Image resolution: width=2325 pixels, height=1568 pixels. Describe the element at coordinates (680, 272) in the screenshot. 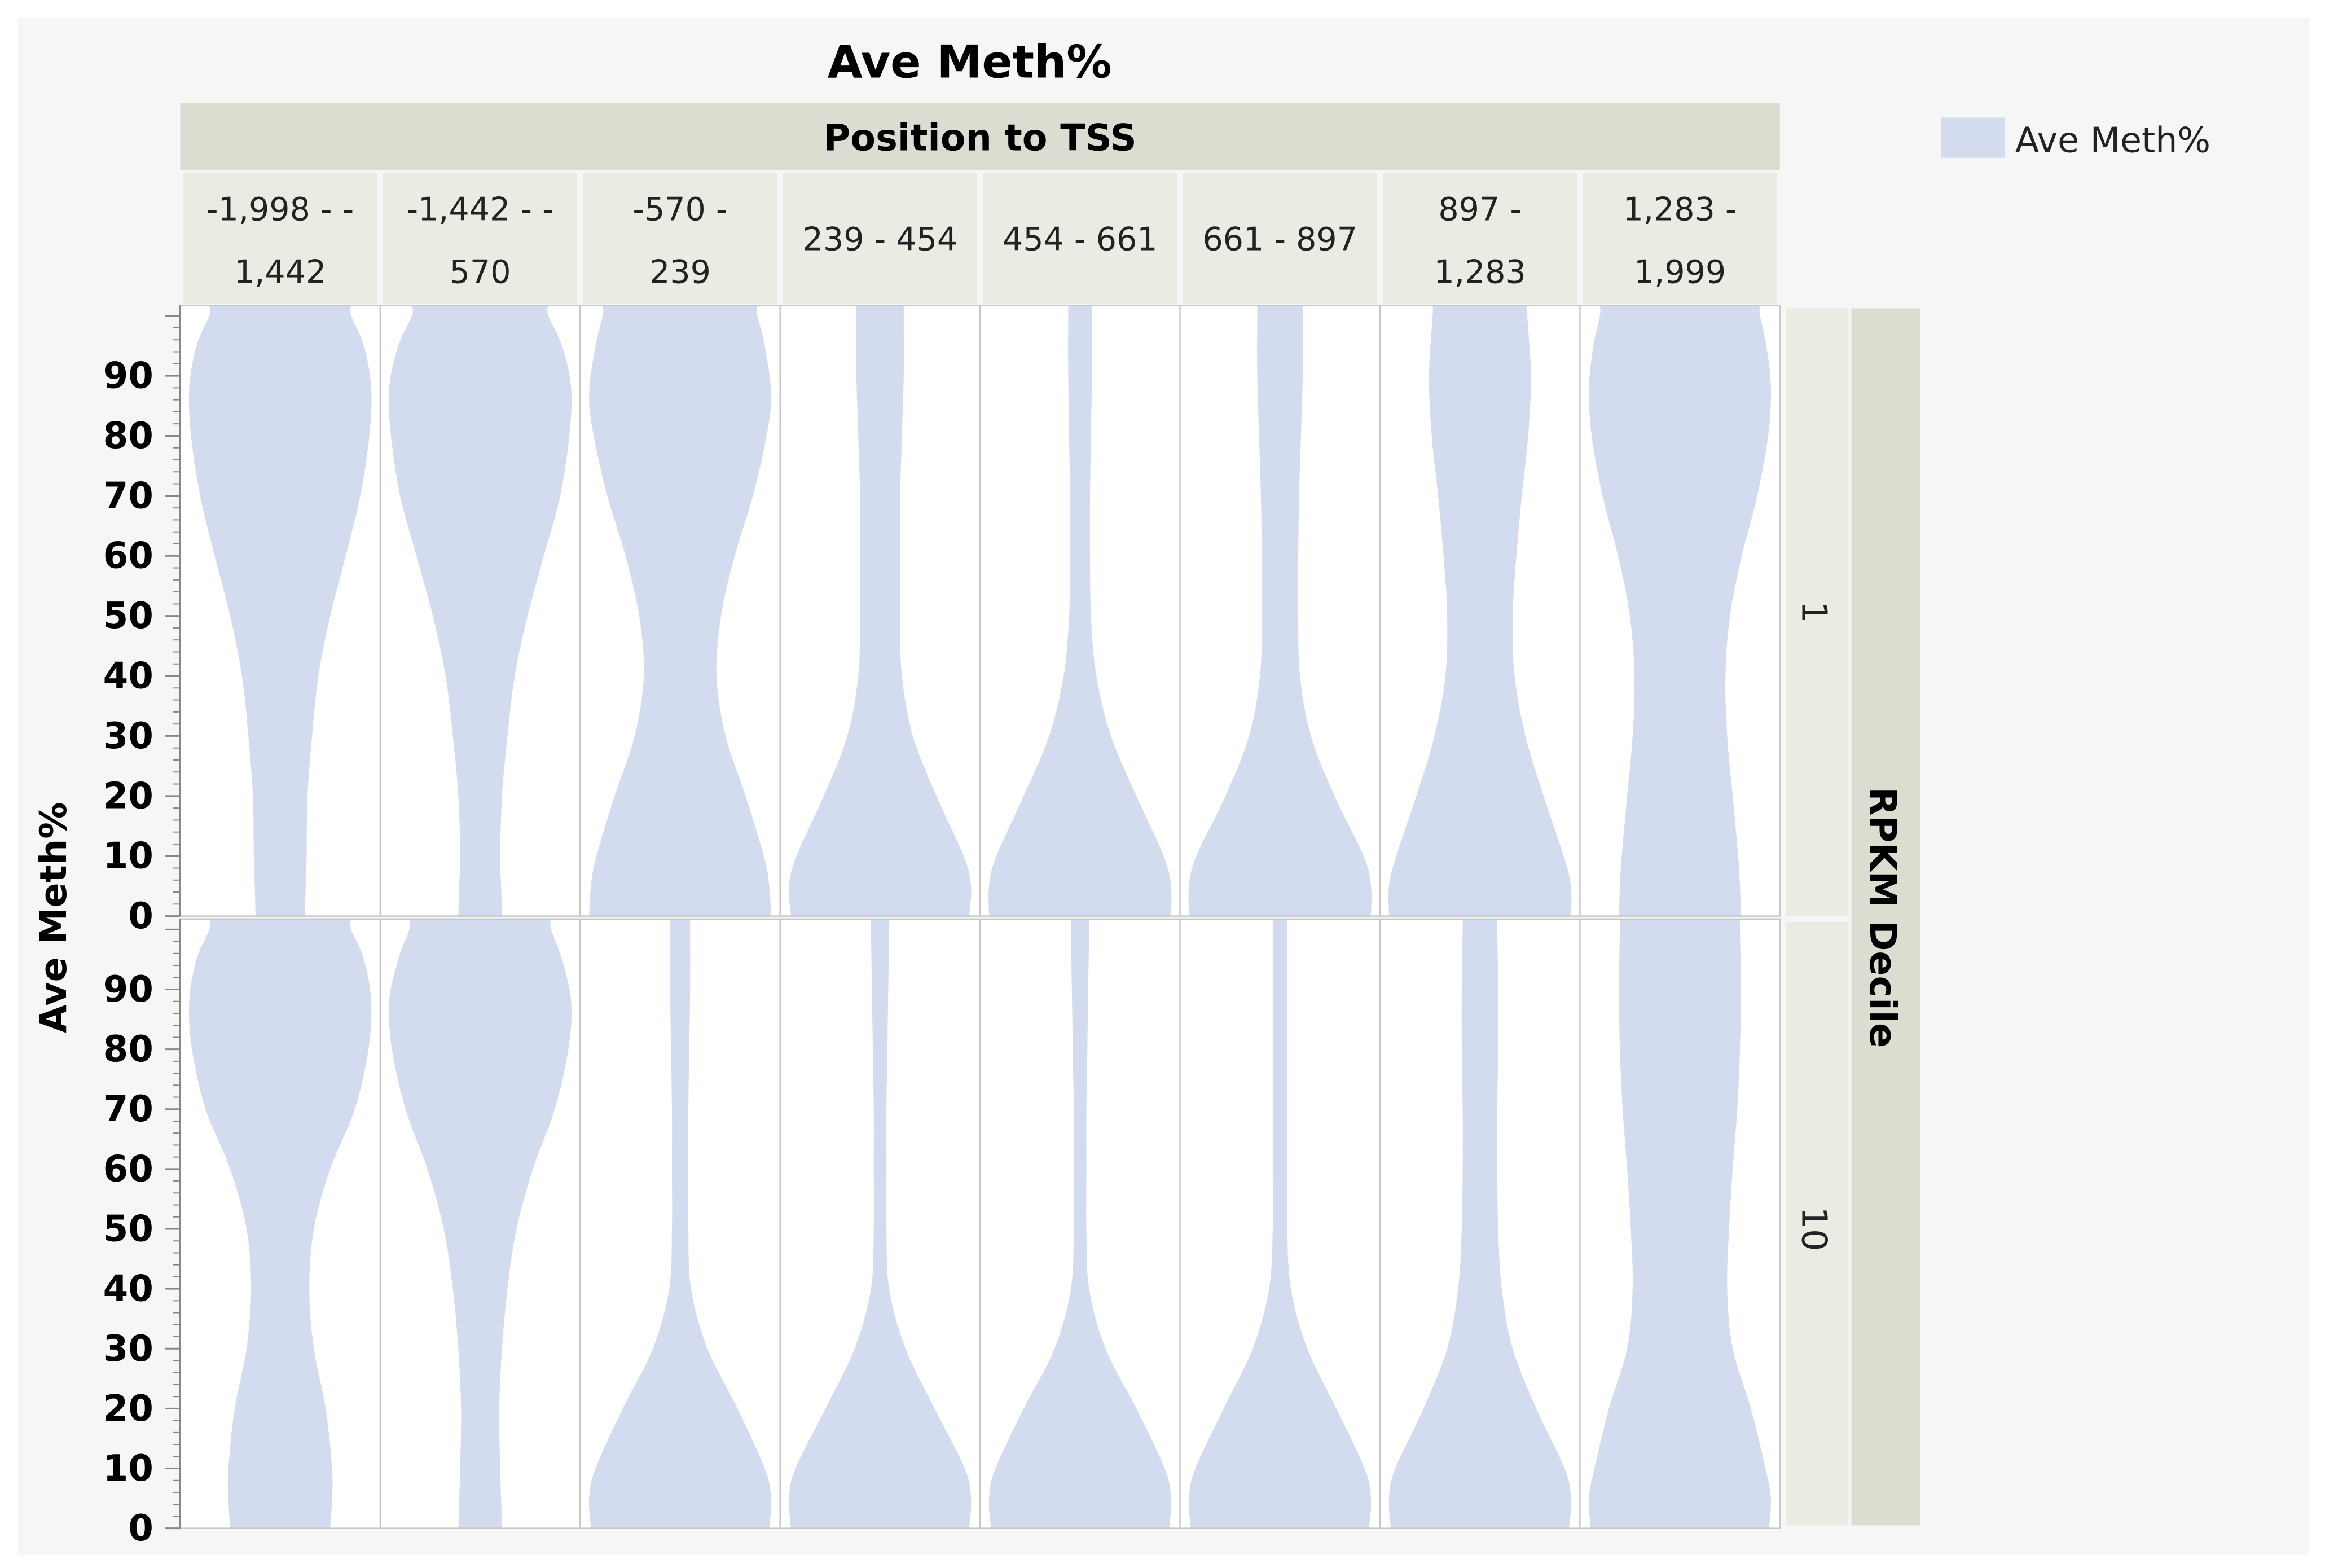

I see `column-label: 239` at that location.